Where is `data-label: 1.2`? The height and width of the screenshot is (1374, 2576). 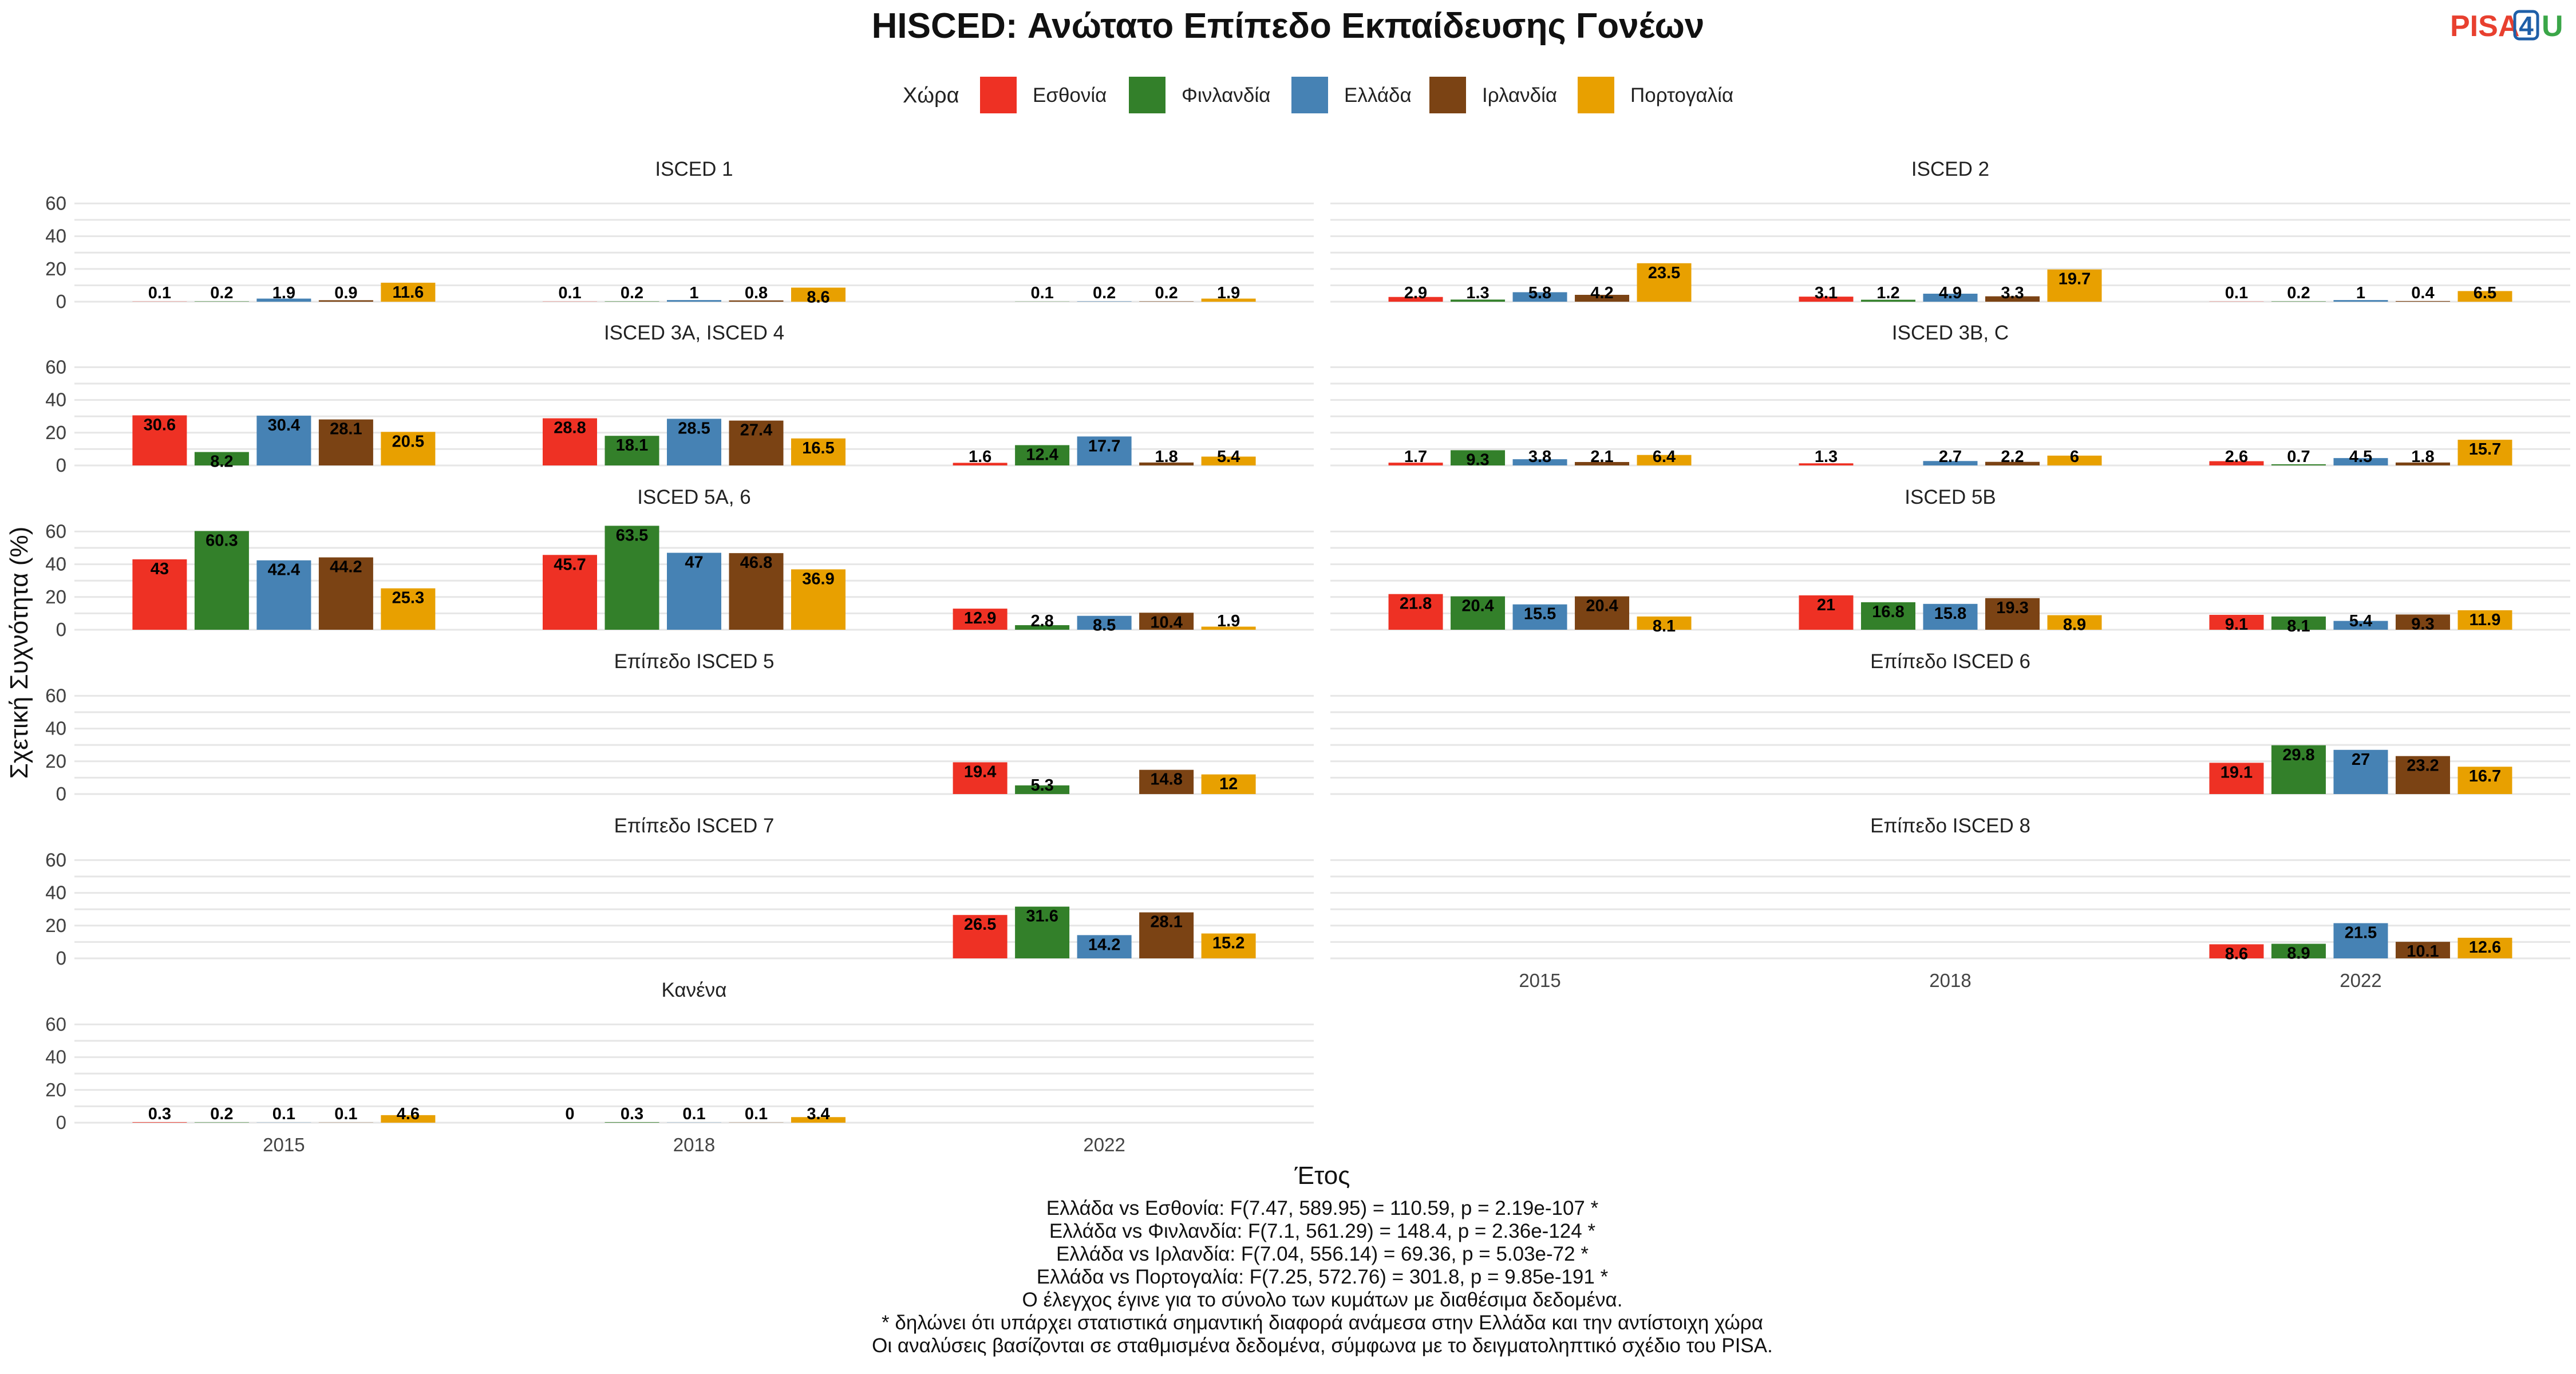
data-label: 1.2 is located at coordinates (1887, 293).